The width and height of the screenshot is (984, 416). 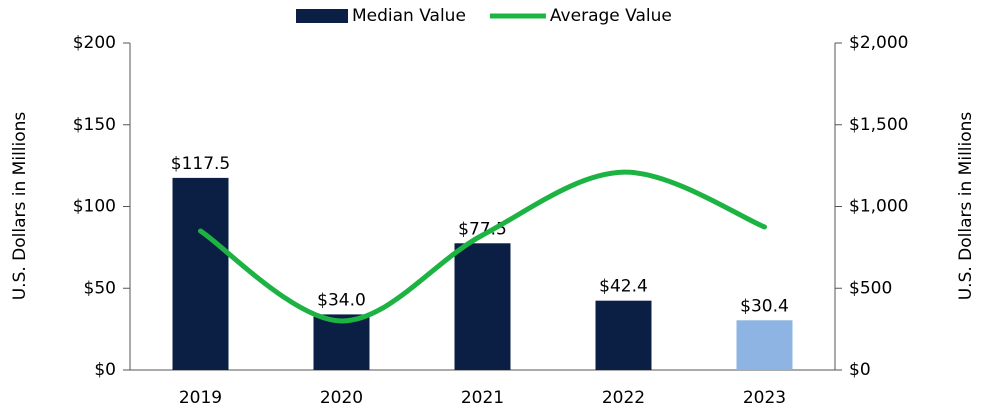 What do you see at coordinates (94, 125) in the screenshot?
I see `y-tick-label: $150` at bounding box center [94, 125].